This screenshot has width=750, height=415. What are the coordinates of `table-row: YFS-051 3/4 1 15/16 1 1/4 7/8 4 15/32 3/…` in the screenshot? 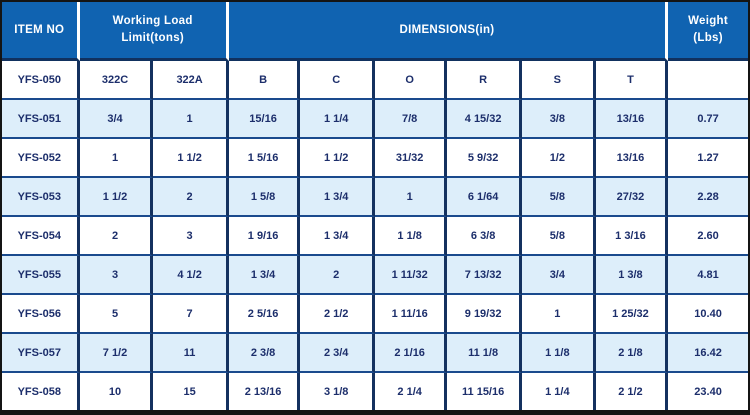 It's located at (375, 119).